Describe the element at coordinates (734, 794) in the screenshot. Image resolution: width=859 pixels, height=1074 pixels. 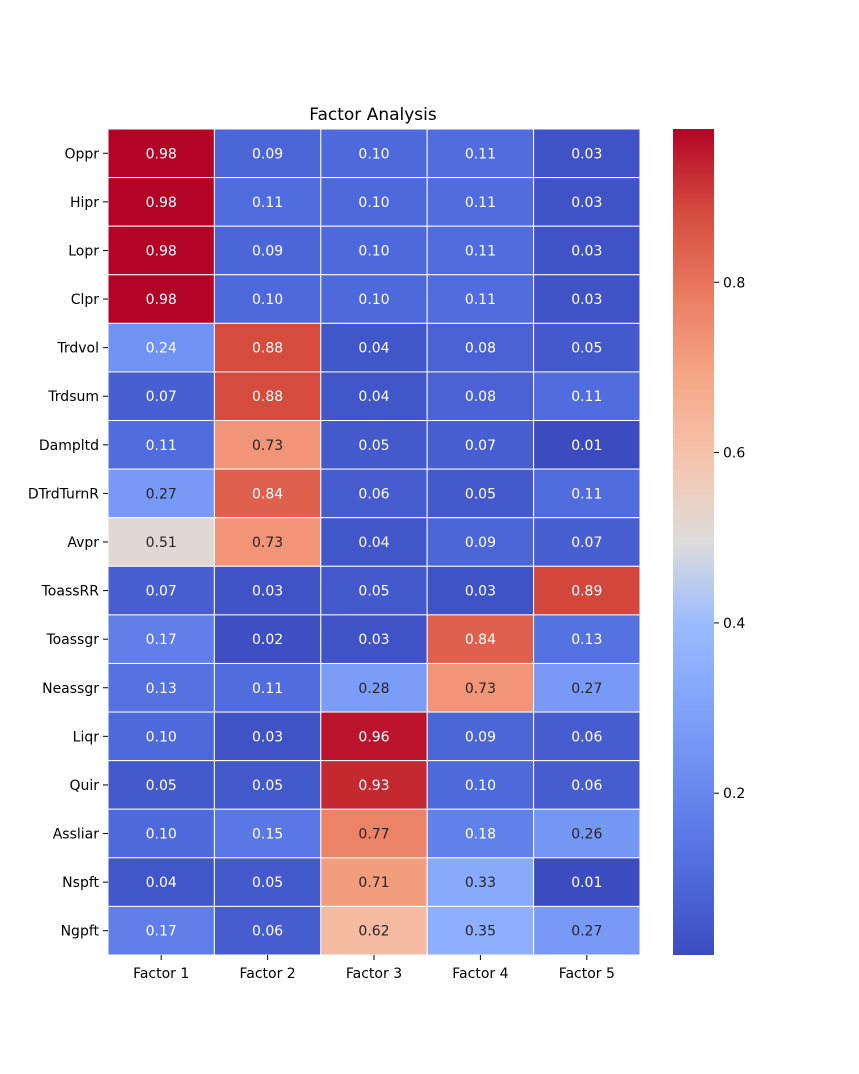
I see `colorbar-tick-label: 0.2` at that location.